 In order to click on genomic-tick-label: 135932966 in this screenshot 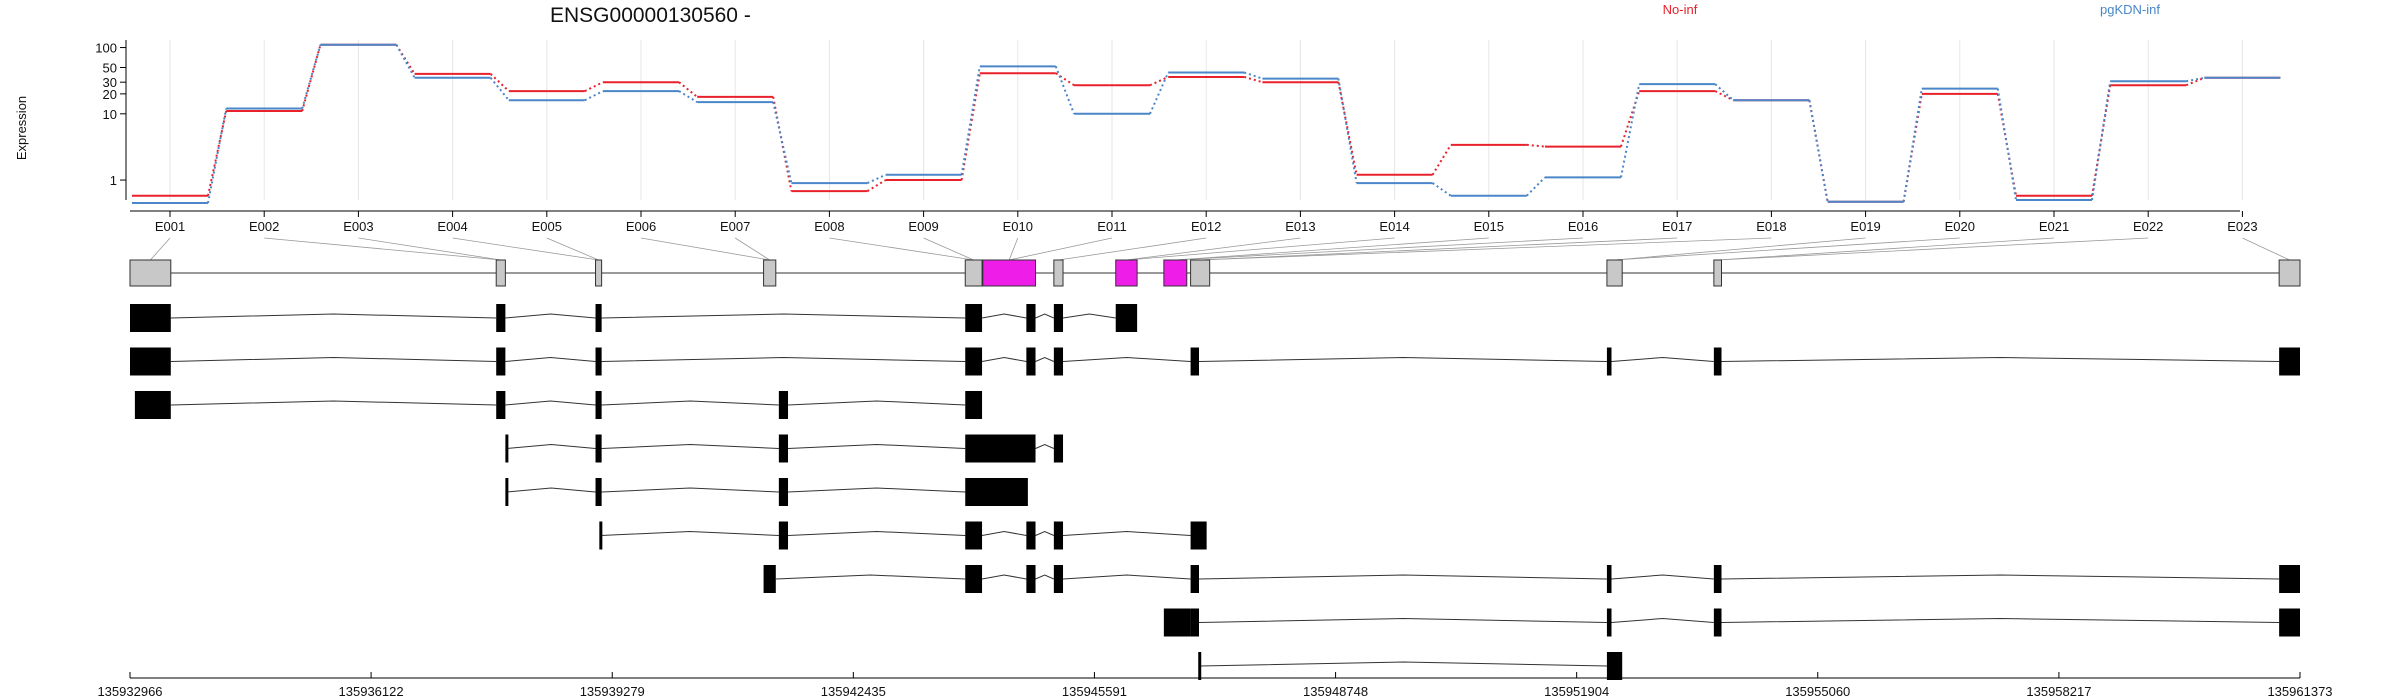, I will do `click(129, 691)`.